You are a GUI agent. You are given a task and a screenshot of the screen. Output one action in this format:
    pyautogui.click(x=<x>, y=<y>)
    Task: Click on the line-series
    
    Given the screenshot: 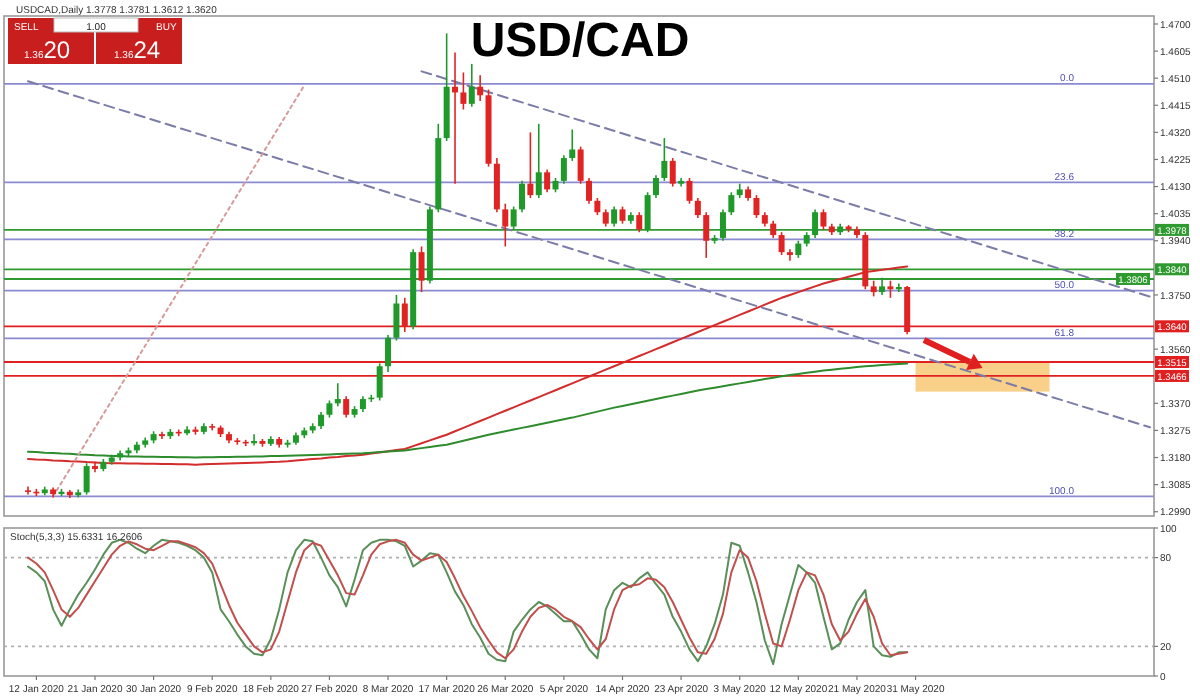 What is the action you would take?
    pyautogui.click(x=468, y=410)
    